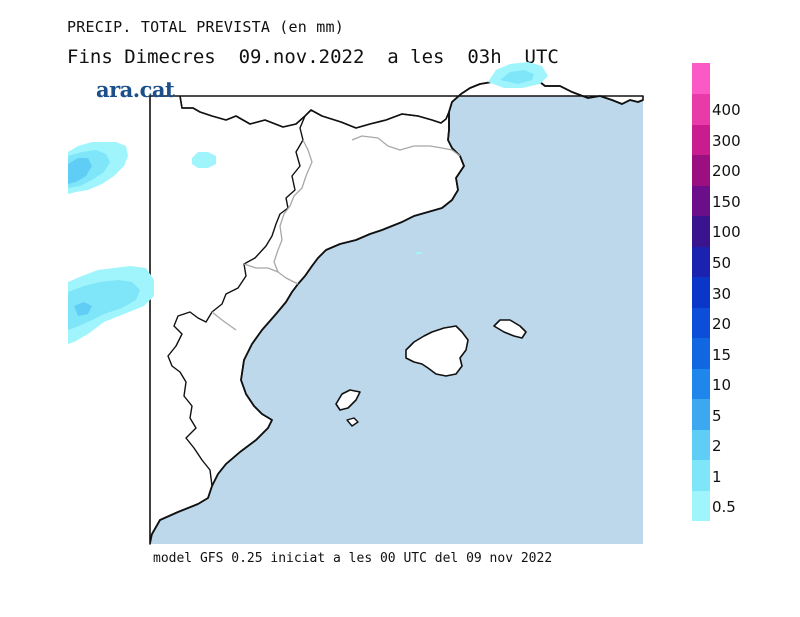  What do you see at coordinates (722, 324) in the screenshot?
I see `legend-label: 20` at bounding box center [722, 324].